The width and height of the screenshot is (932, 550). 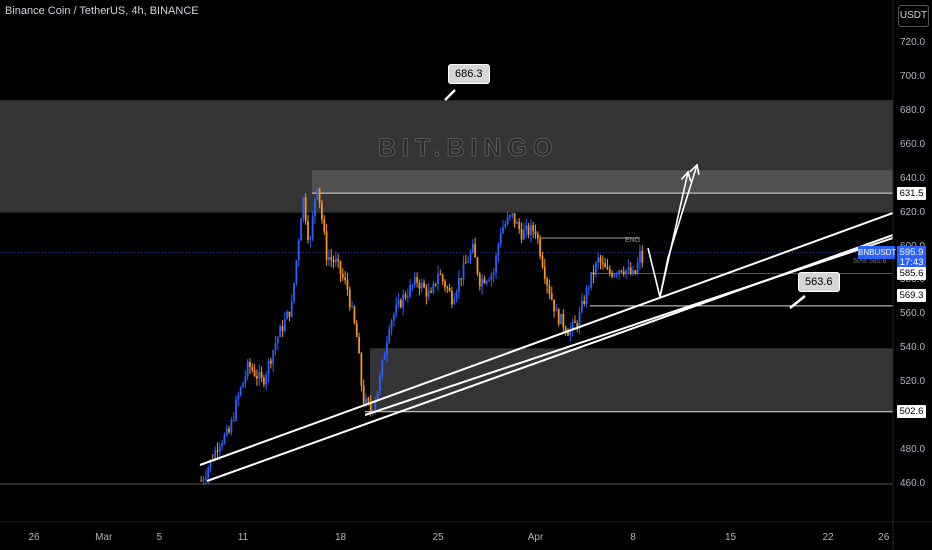 What do you see at coordinates (913, 212) in the screenshot?
I see `y-tick-label-8: 620.0` at bounding box center [913, 212].